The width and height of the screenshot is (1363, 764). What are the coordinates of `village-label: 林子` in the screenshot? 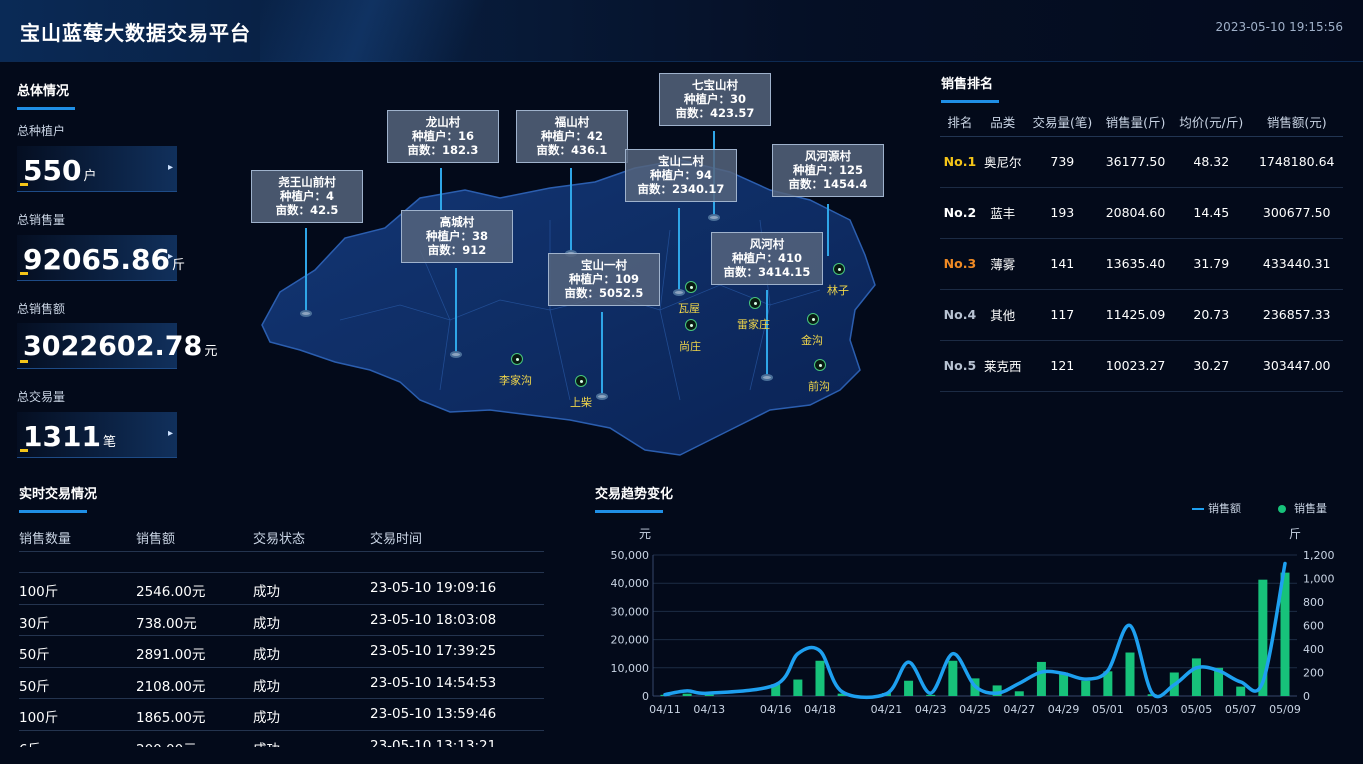 It's located at (838, 290).